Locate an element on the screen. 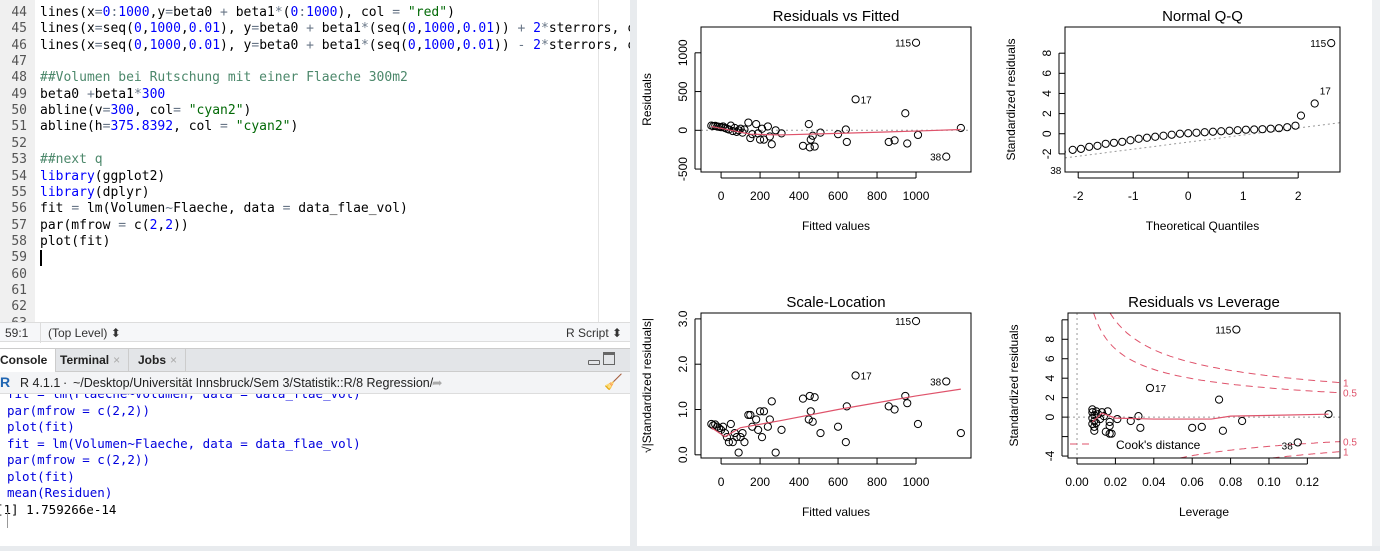 The width and height of the screenshot is (1380, 551). code-token: sterrors, col= is located at coordinates (589, 45).